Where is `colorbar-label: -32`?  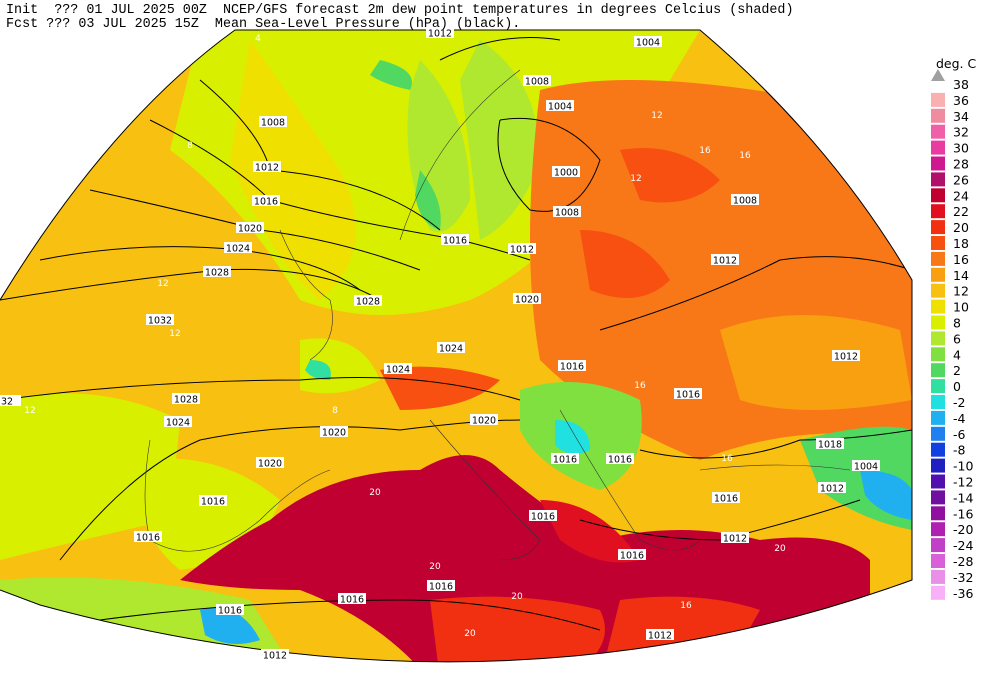 colorbar-label: -32 is located at coordinates (963, 577).